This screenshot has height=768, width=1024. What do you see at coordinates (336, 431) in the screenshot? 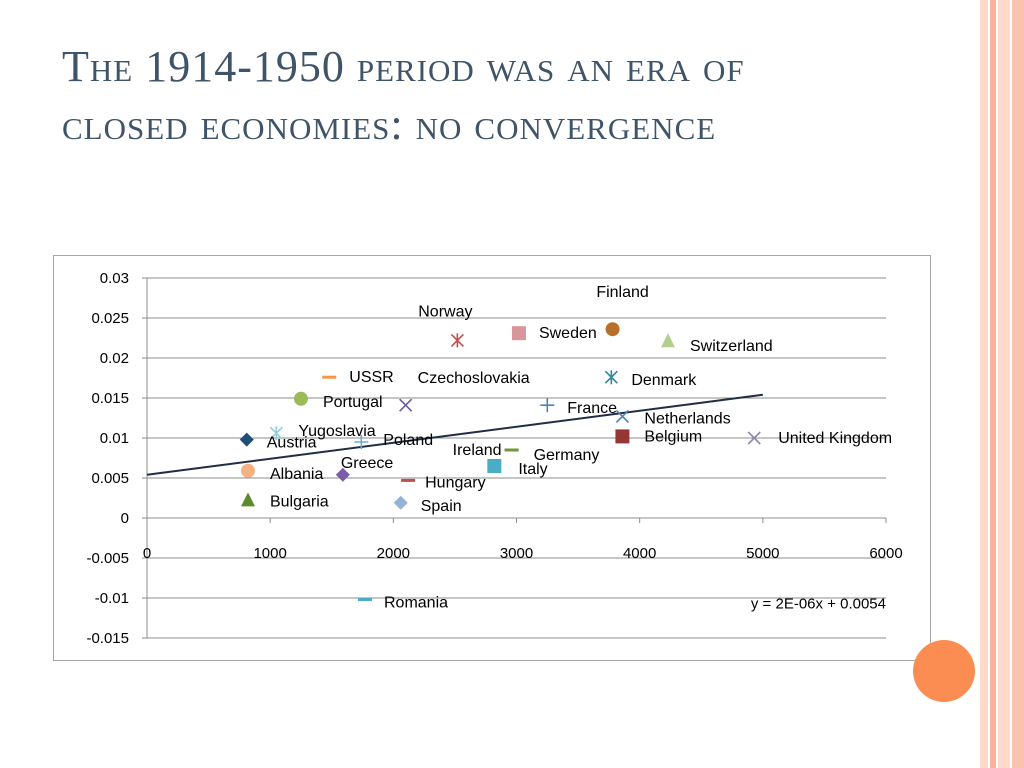
I see `point-label: Yugoslavia` at bounding box center [336, 431].